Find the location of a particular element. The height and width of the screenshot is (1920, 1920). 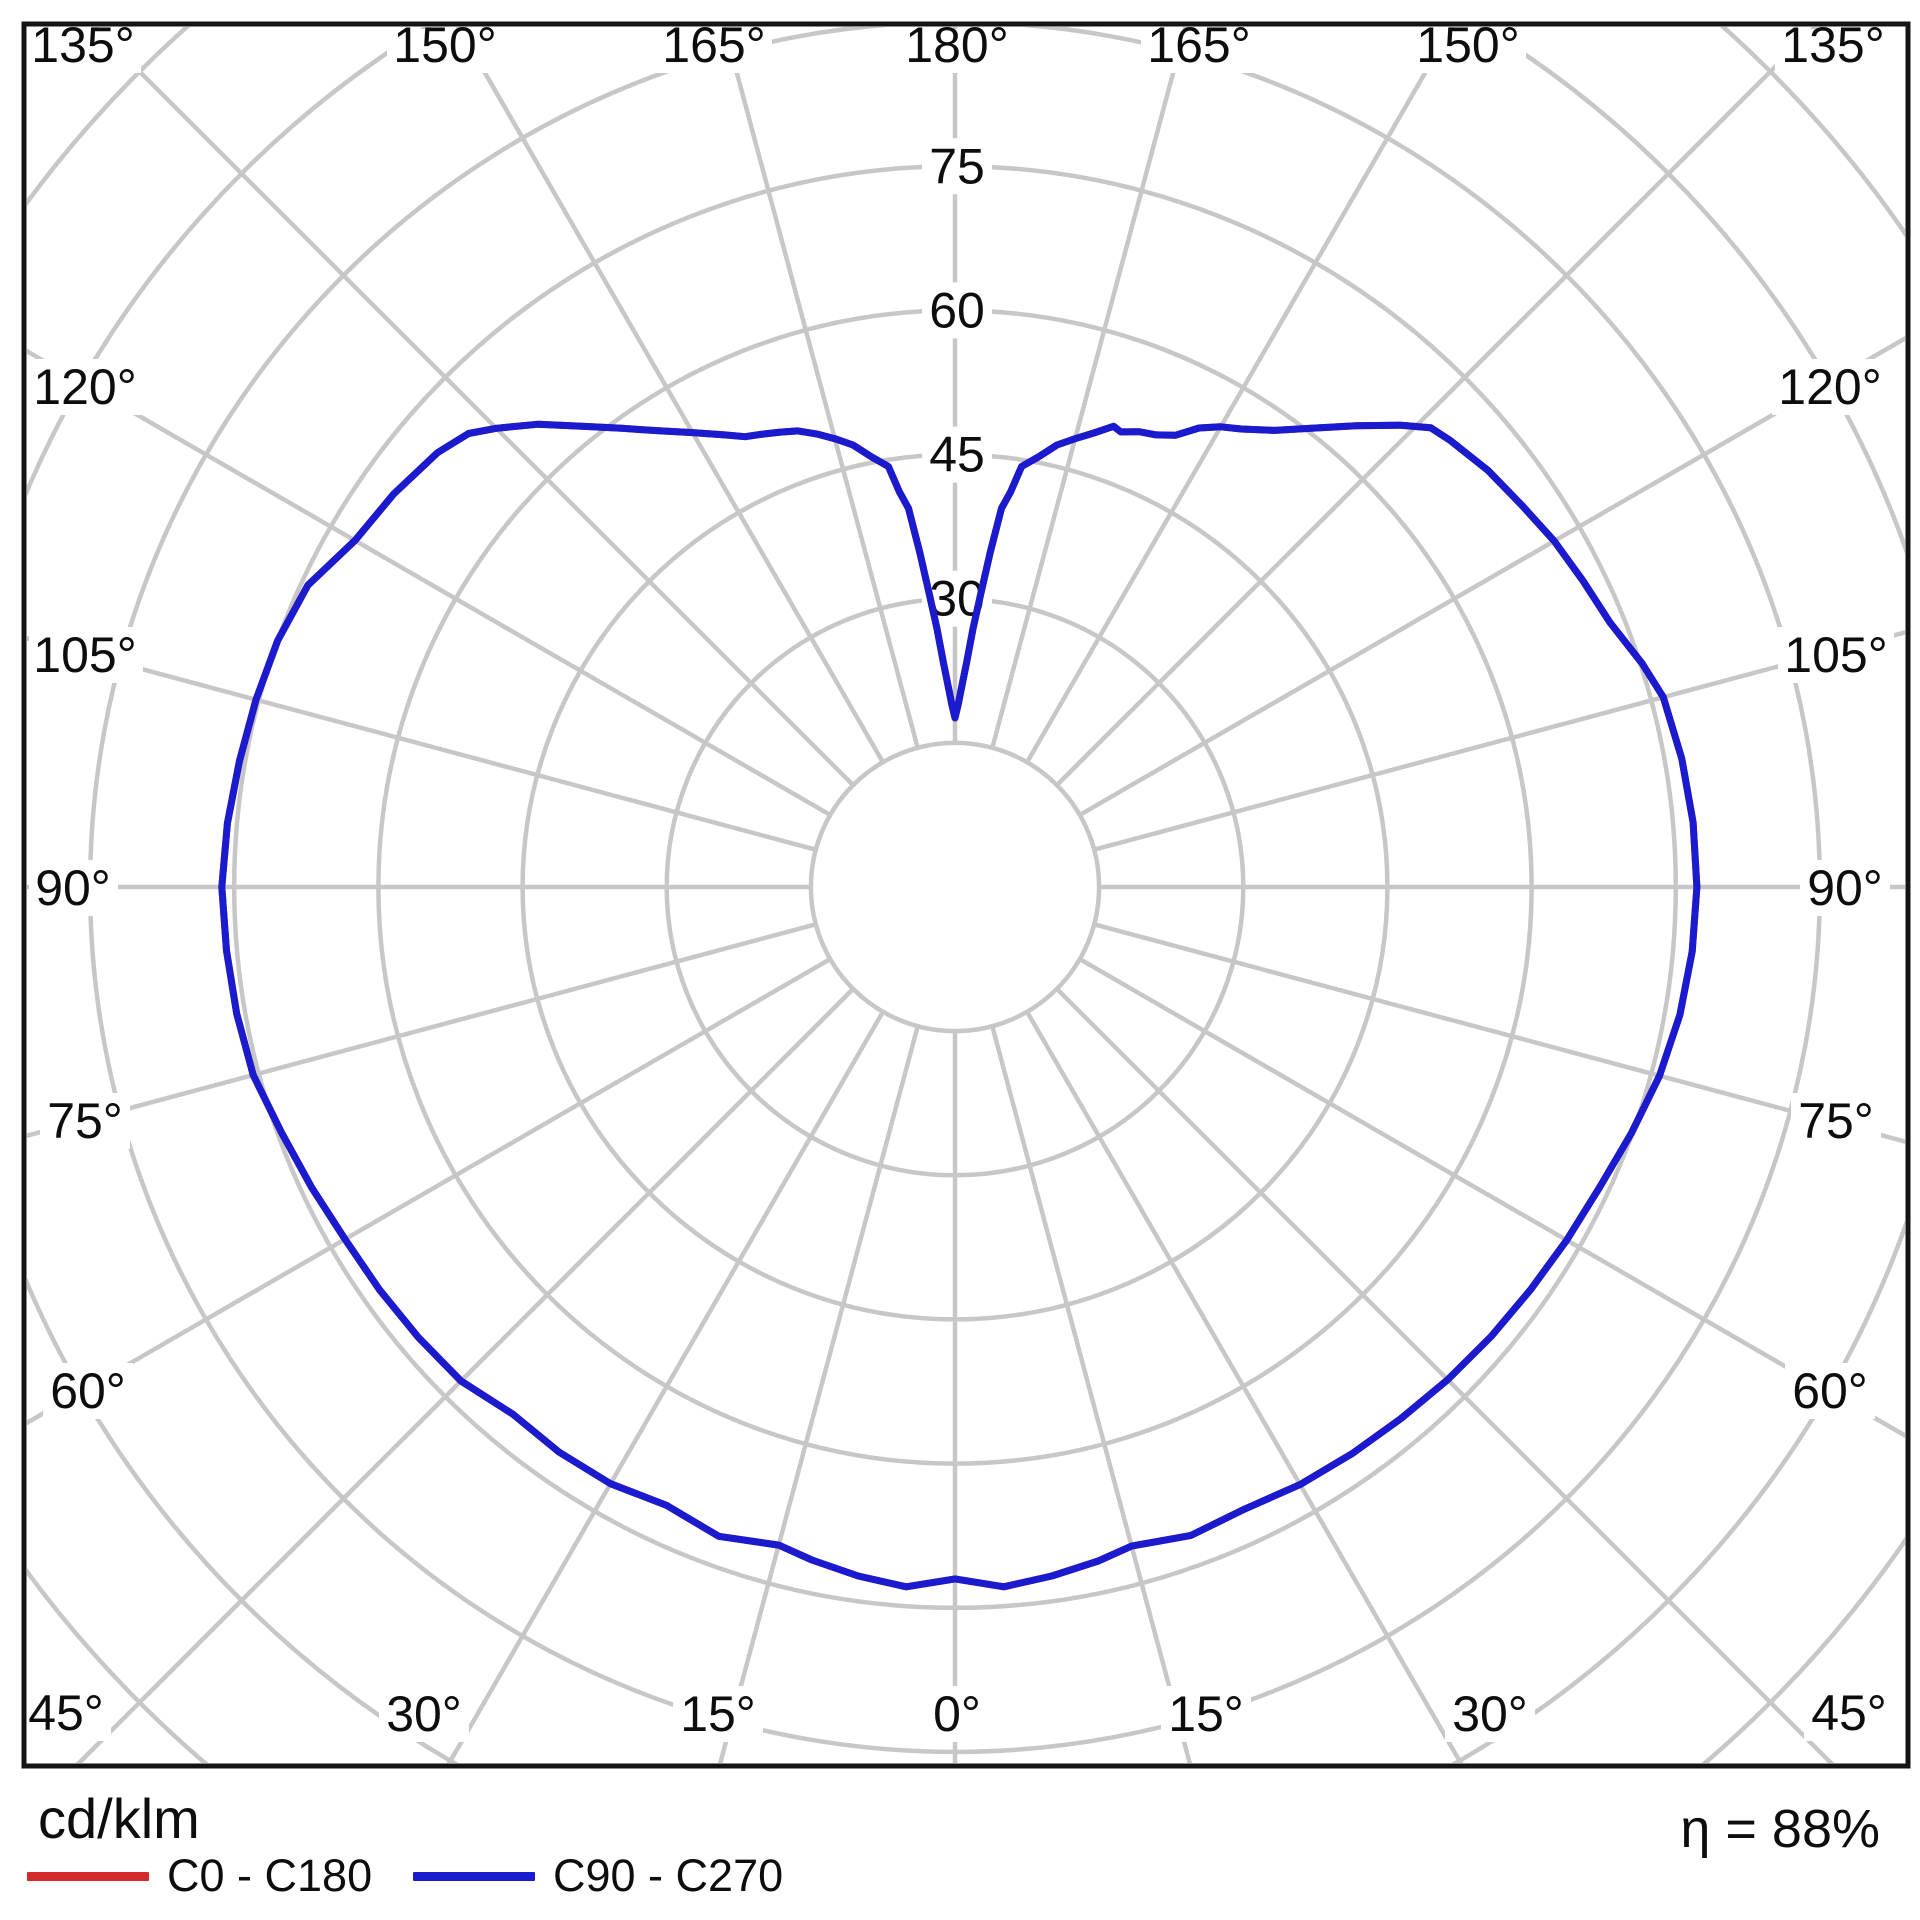

angle-label-22-bg is located at coordinates (1206, 1714).